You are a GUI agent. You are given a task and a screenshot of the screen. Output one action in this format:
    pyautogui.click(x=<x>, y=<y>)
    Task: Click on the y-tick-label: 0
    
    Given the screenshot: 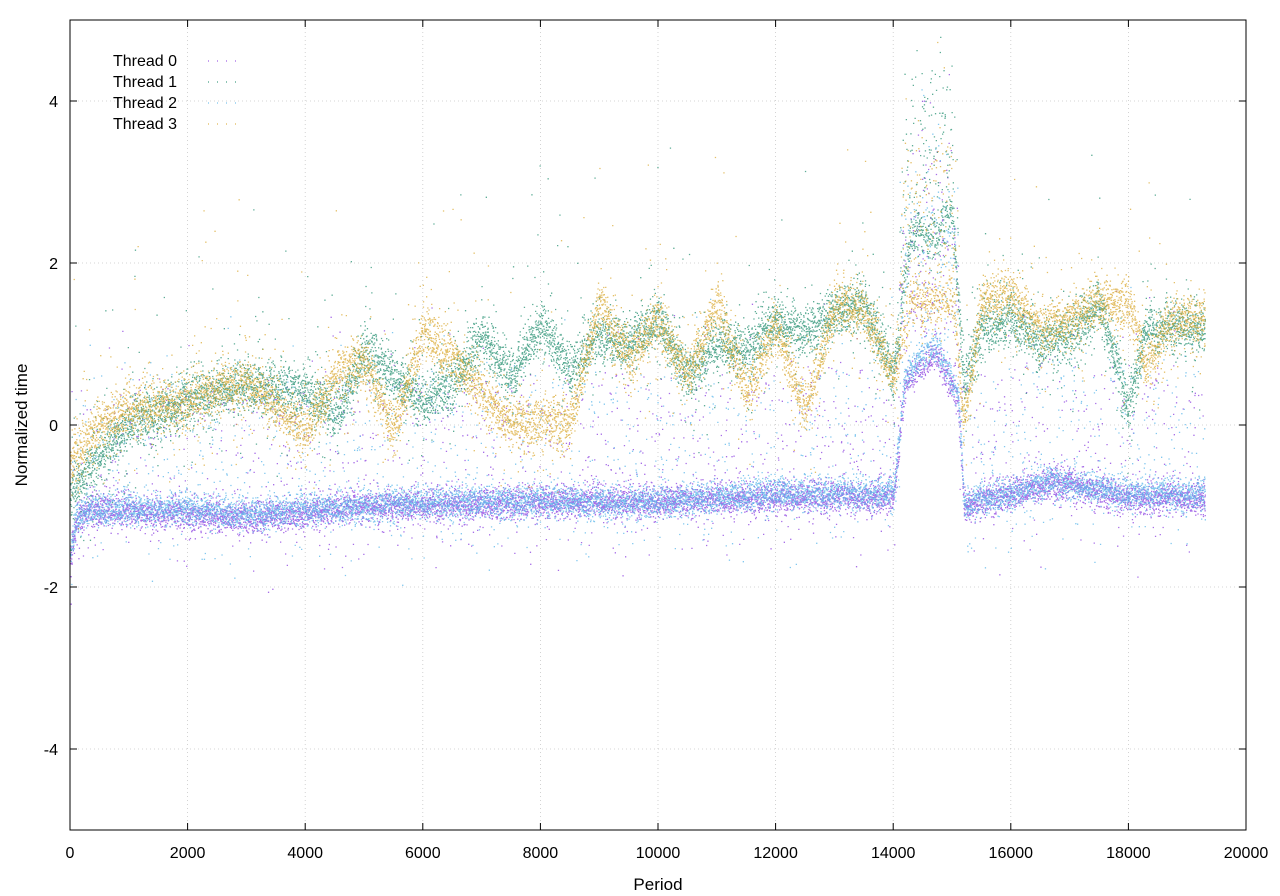 What is the action you would take?
    pyautogui.click(x=53, y=426)
    